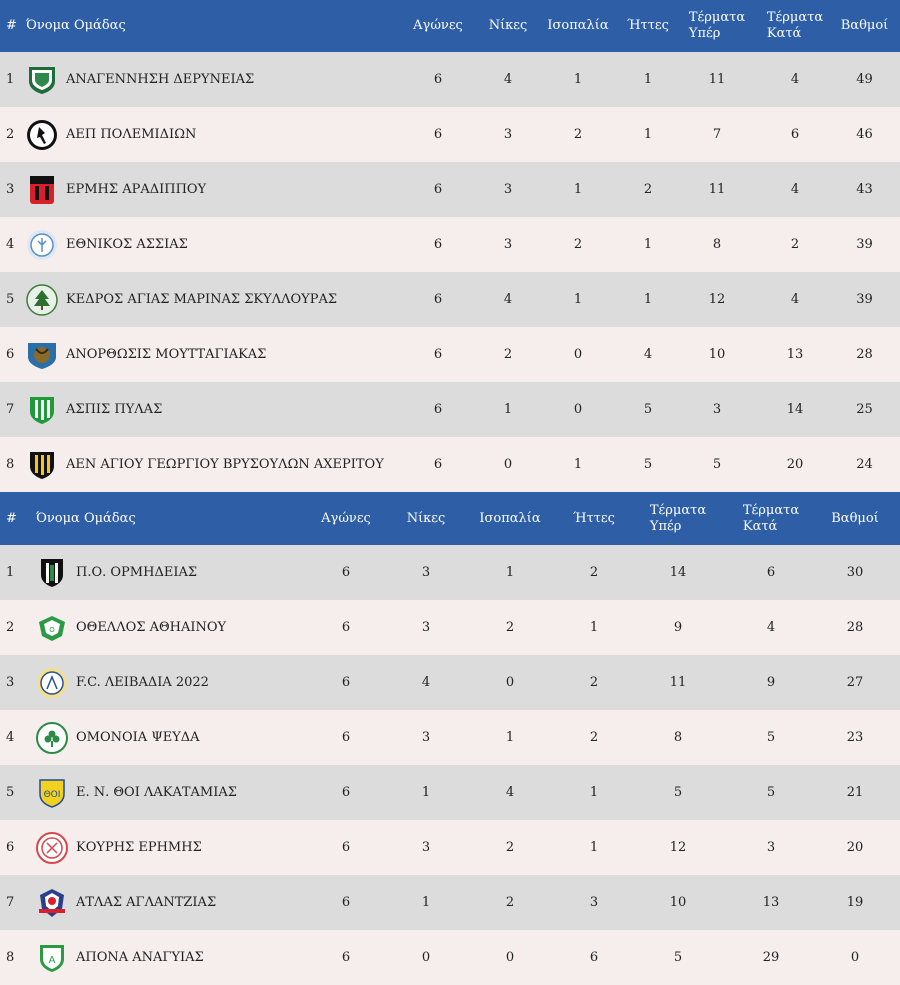  Describe the element at coordinates (166, 518) in the screenshot. I see `col-header-team: Όνομα Ομάδας` at that location.